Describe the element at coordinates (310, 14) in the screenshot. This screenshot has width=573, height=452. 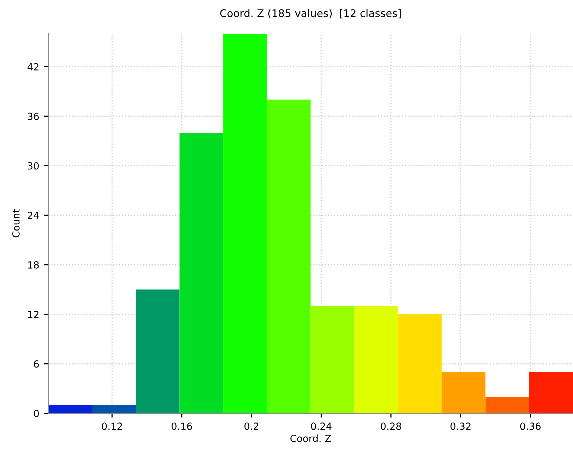
I see `chart-title: Coord. Z (185 values) [12 classes]` at that location.